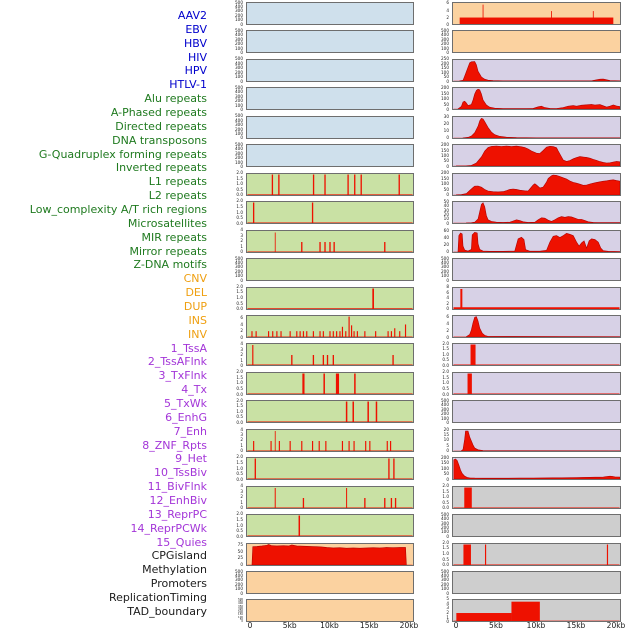  I want to click on track-label: Inverted repeats, so click(161, 168).